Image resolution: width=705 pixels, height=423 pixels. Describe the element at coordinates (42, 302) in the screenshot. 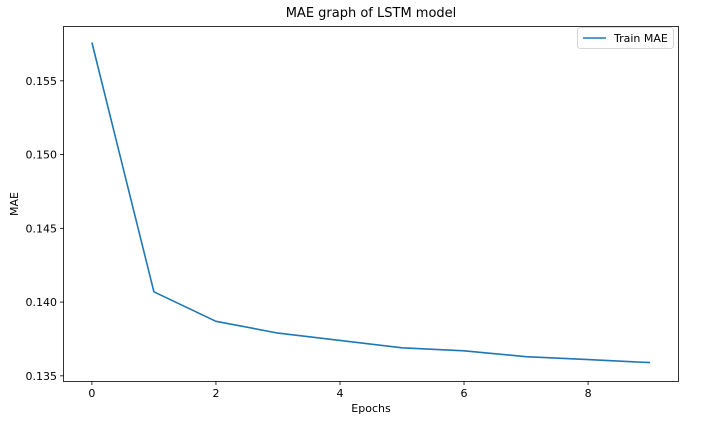

I see `y-tick-label: 0.140` at that location.